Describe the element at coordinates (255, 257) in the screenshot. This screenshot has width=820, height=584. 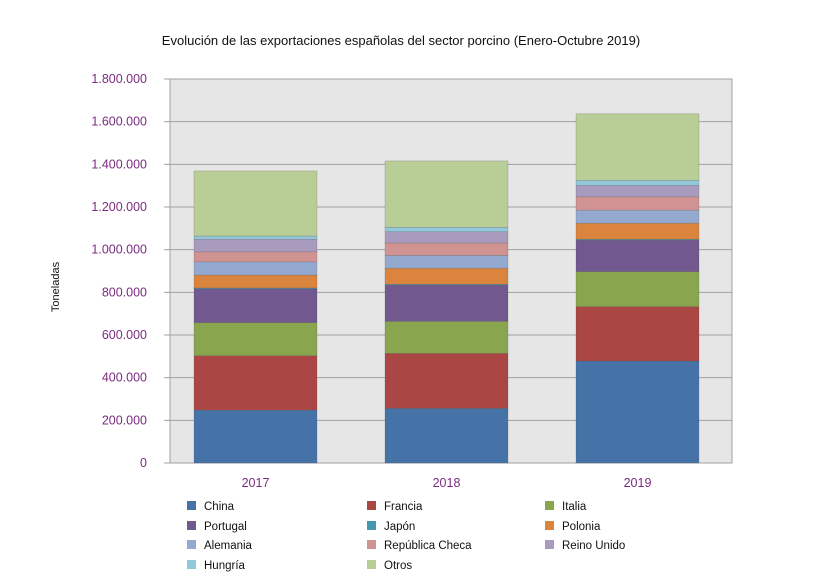
I see `bar-segment-república-checa-2017` at that location.